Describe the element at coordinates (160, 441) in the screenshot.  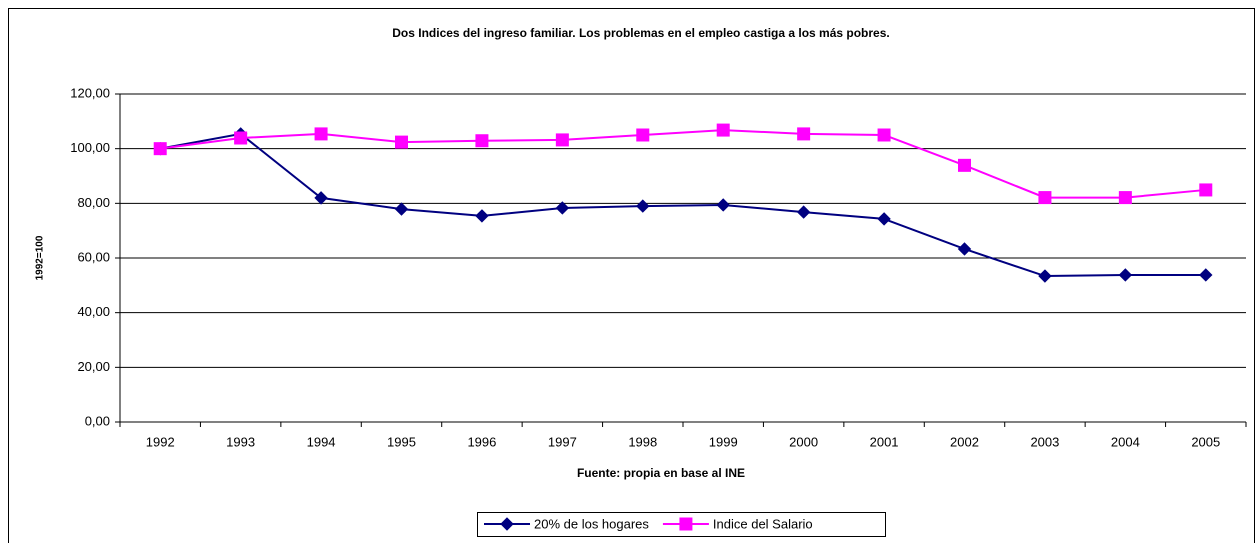
I see `x-tick-label: 1992` at that location.